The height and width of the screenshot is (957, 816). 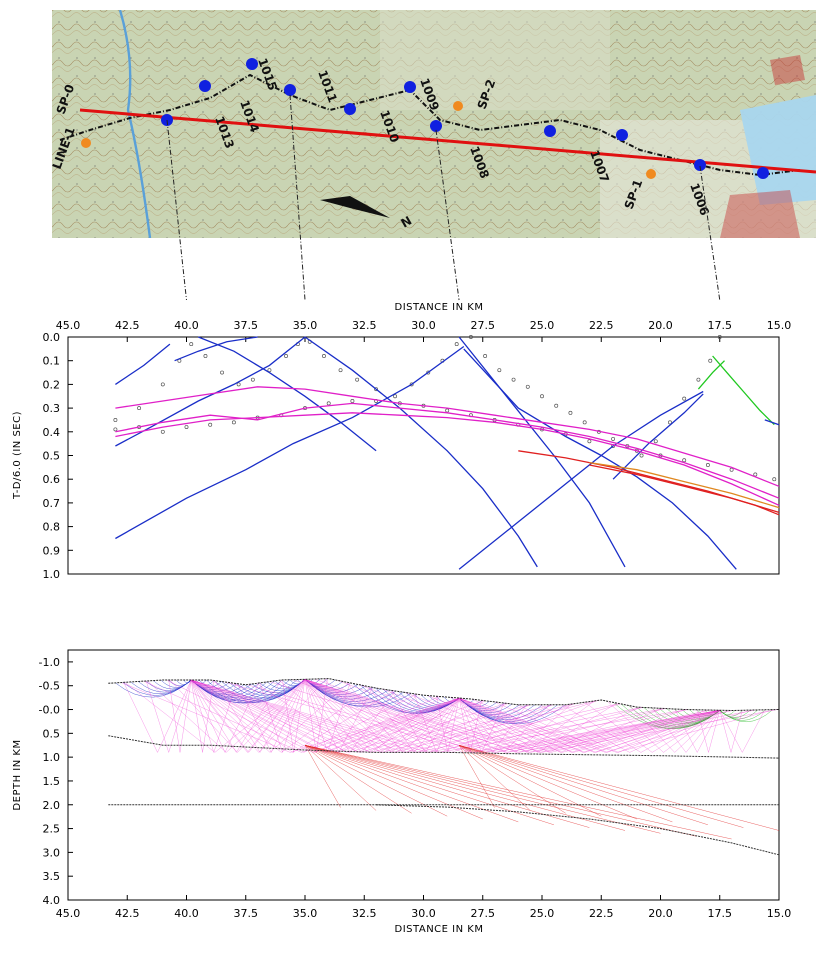 I want to click on ray-interface, so click(x=444, y=747).